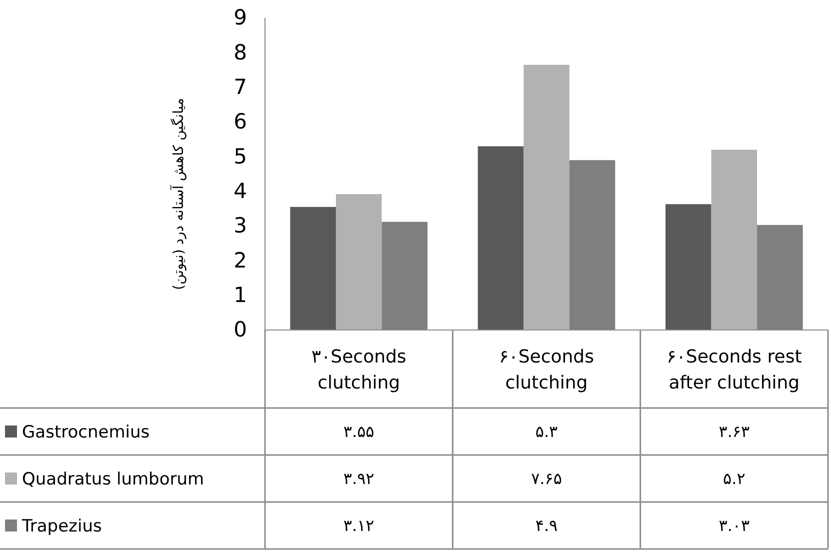 This screenshot has height=554, width=831. What do you see at coordinates (734, 478) in the screenshot?
I see `data-label: ۵.۲` at bounding box center [734, 478].